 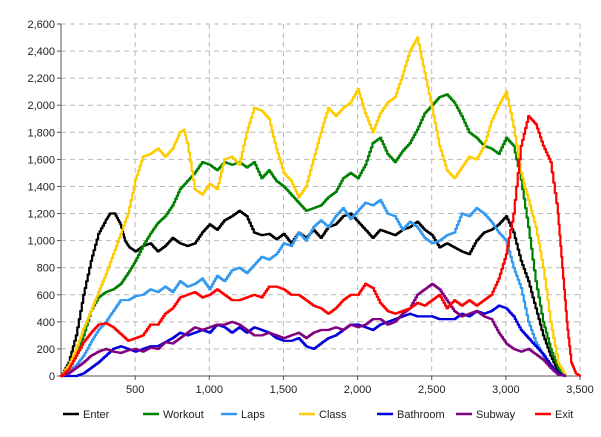 What do you see at coordinates (46, 269) in the screenshot?
I see `y-tick-label: 800` at bounding box center [46, 269].